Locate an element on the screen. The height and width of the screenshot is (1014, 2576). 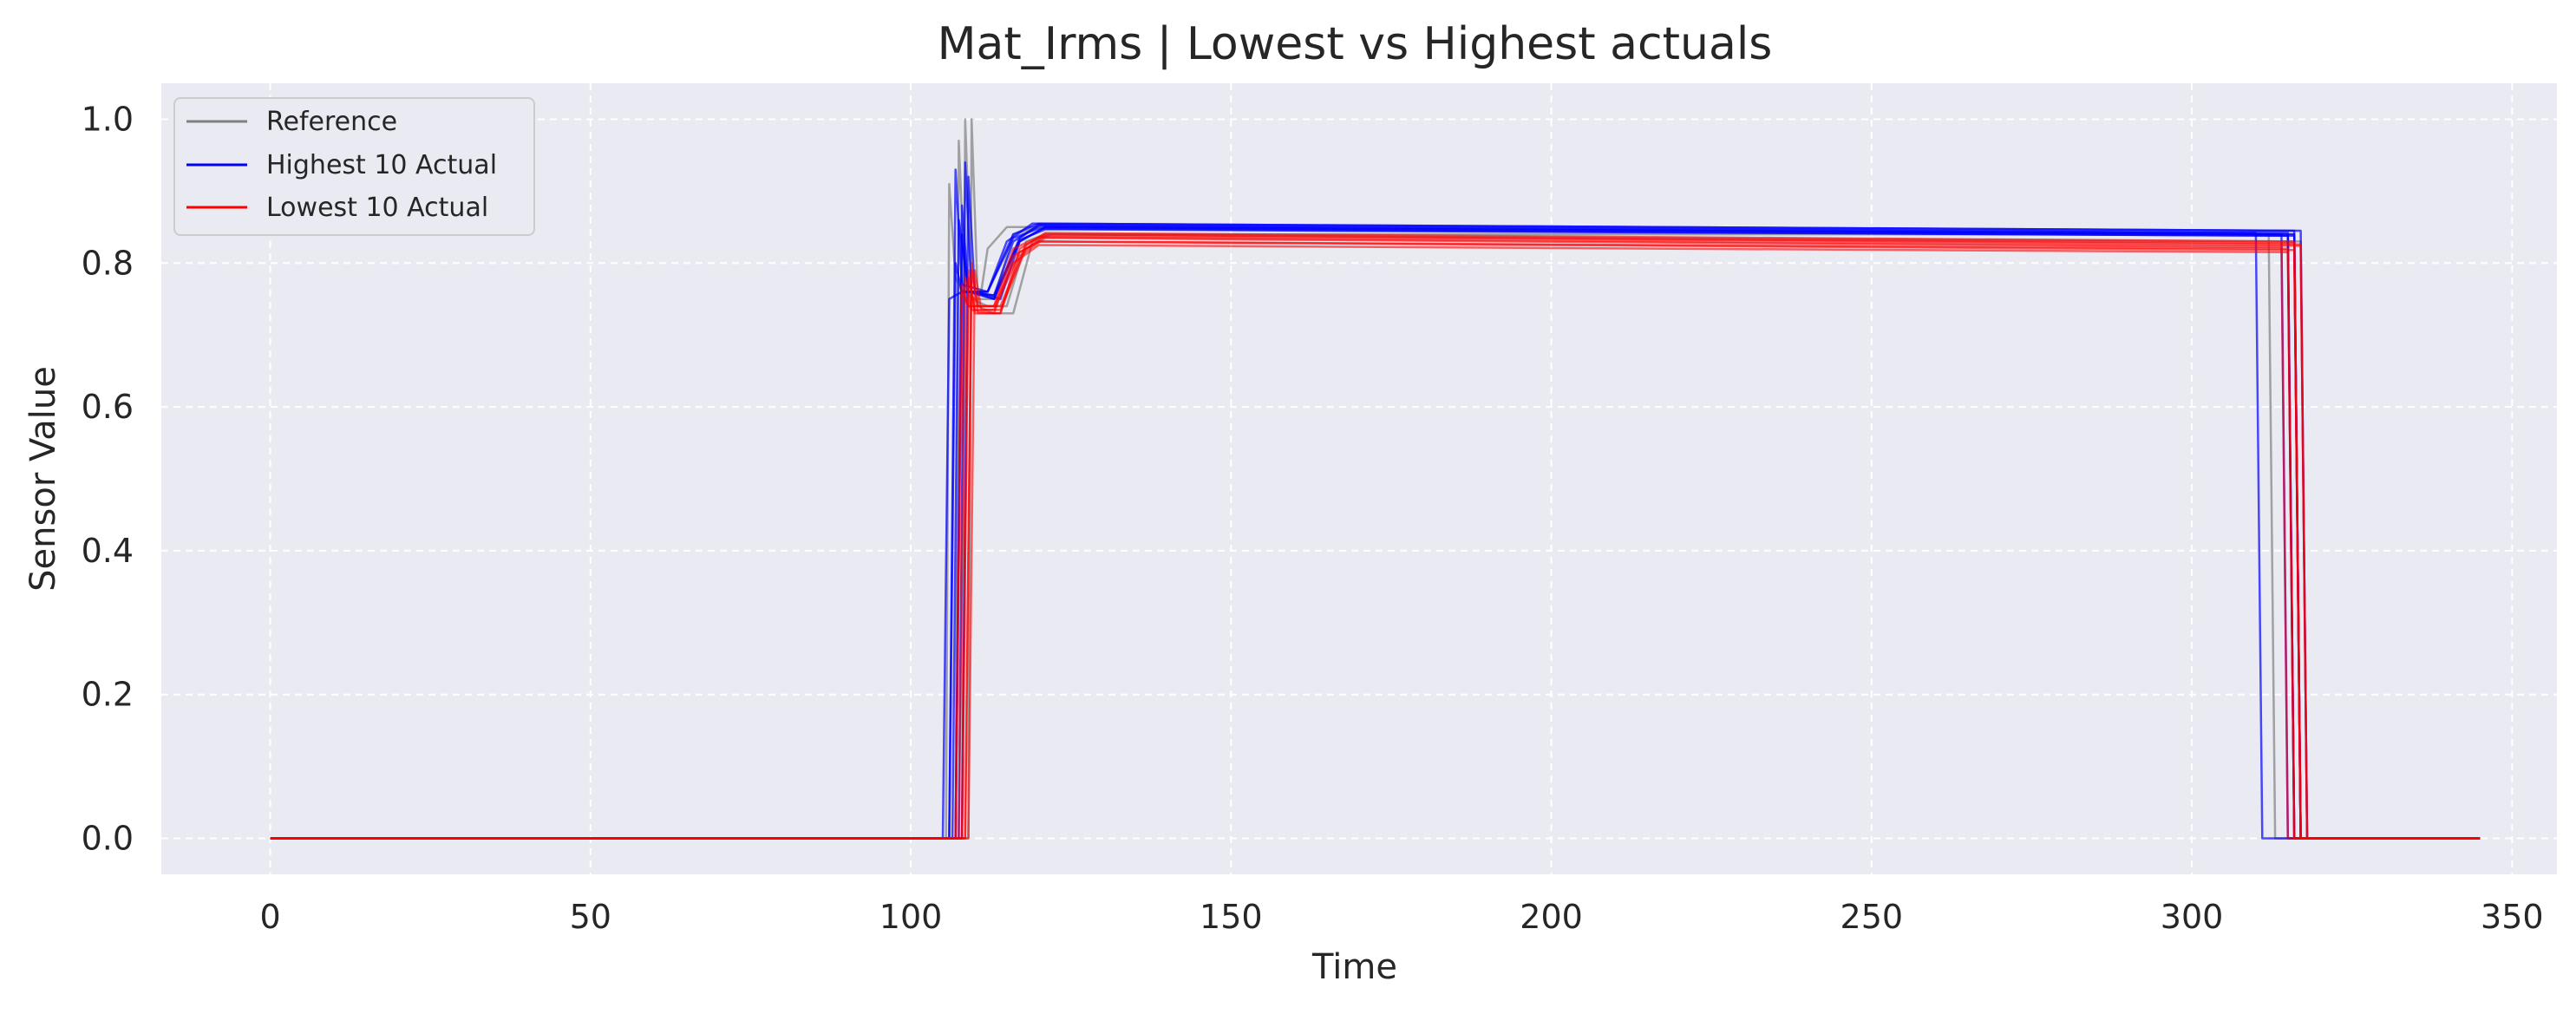
x-tick-label: 50 is located at coordinates (590, 917).